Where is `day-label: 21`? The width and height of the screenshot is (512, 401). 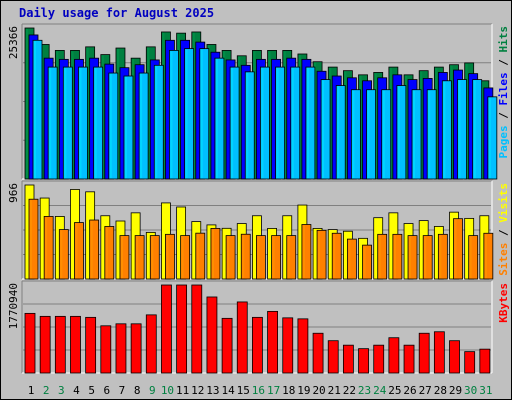 day-label: 21 is located at coordinates (334, 390).